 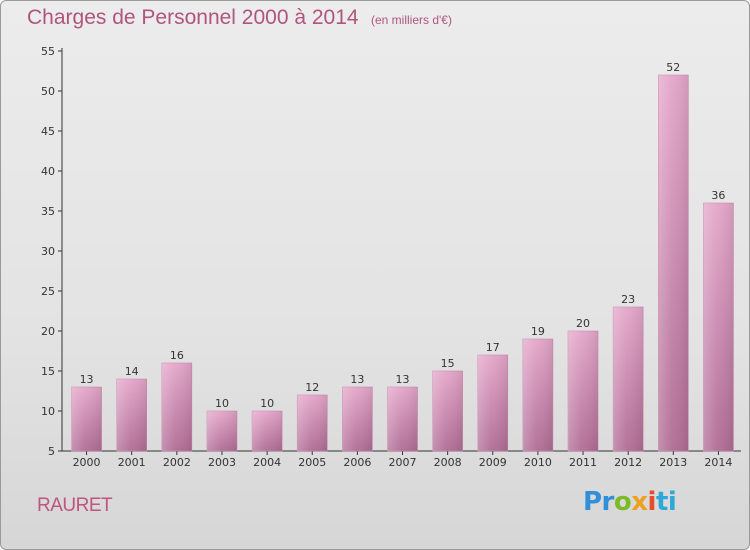 What do you see at coordinates (411, 20) in the screenshot?
I see `chart-subtitle: (en milliers d'€)` at bounding box center [411, 20].